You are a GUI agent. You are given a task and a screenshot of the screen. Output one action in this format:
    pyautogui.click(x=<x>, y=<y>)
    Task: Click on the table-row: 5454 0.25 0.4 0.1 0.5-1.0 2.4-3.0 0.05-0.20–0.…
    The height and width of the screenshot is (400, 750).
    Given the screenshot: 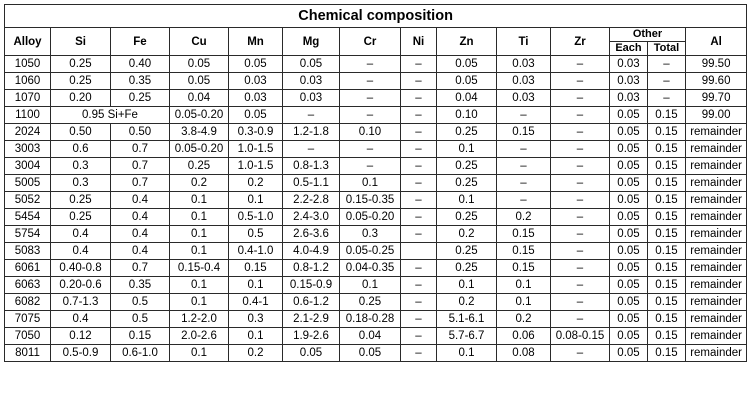 What is the action you would take?
    pyautogui.click(x=376, y=217)
    